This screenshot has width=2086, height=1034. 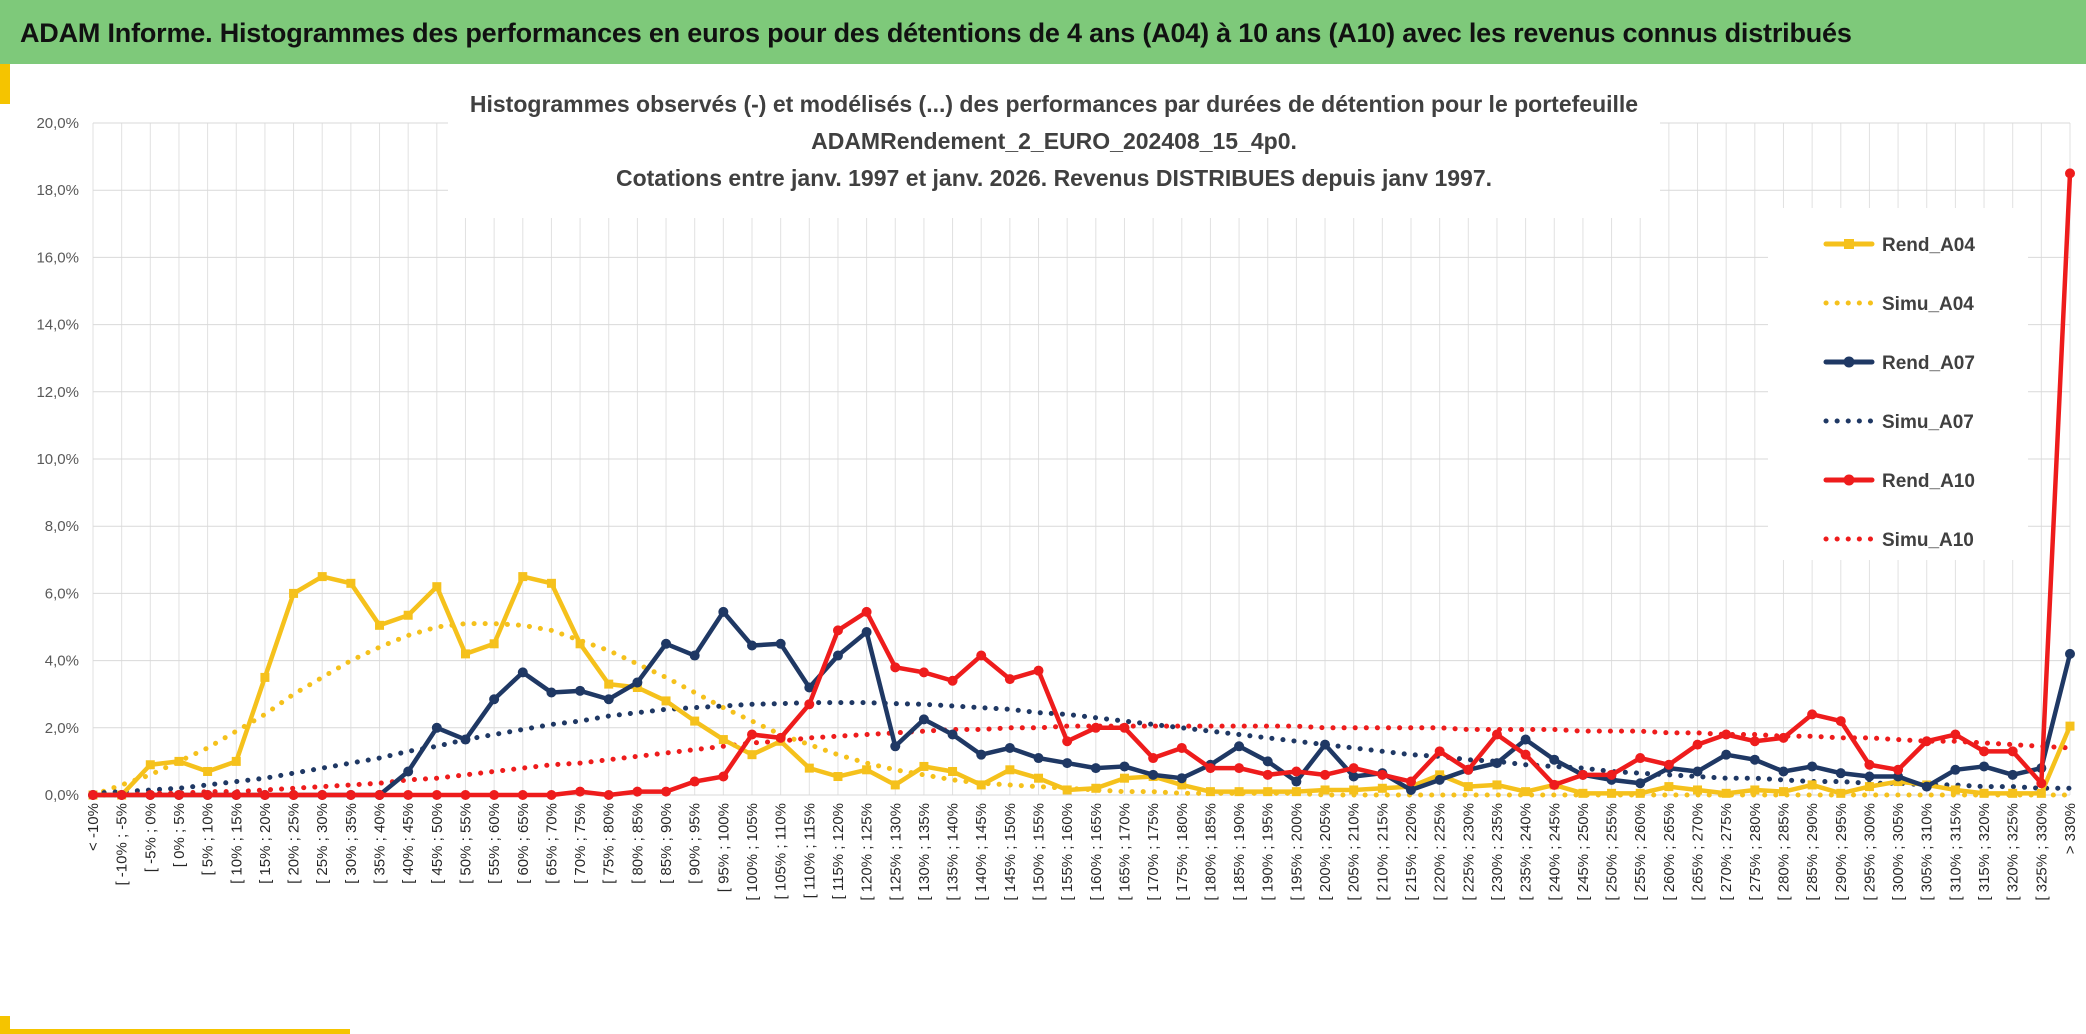 What do you see at coordinates (1869, 852) in the screenshot?
I see `x-tick-label: [ 295% ; 300%` at bounding box center [1869, 852].